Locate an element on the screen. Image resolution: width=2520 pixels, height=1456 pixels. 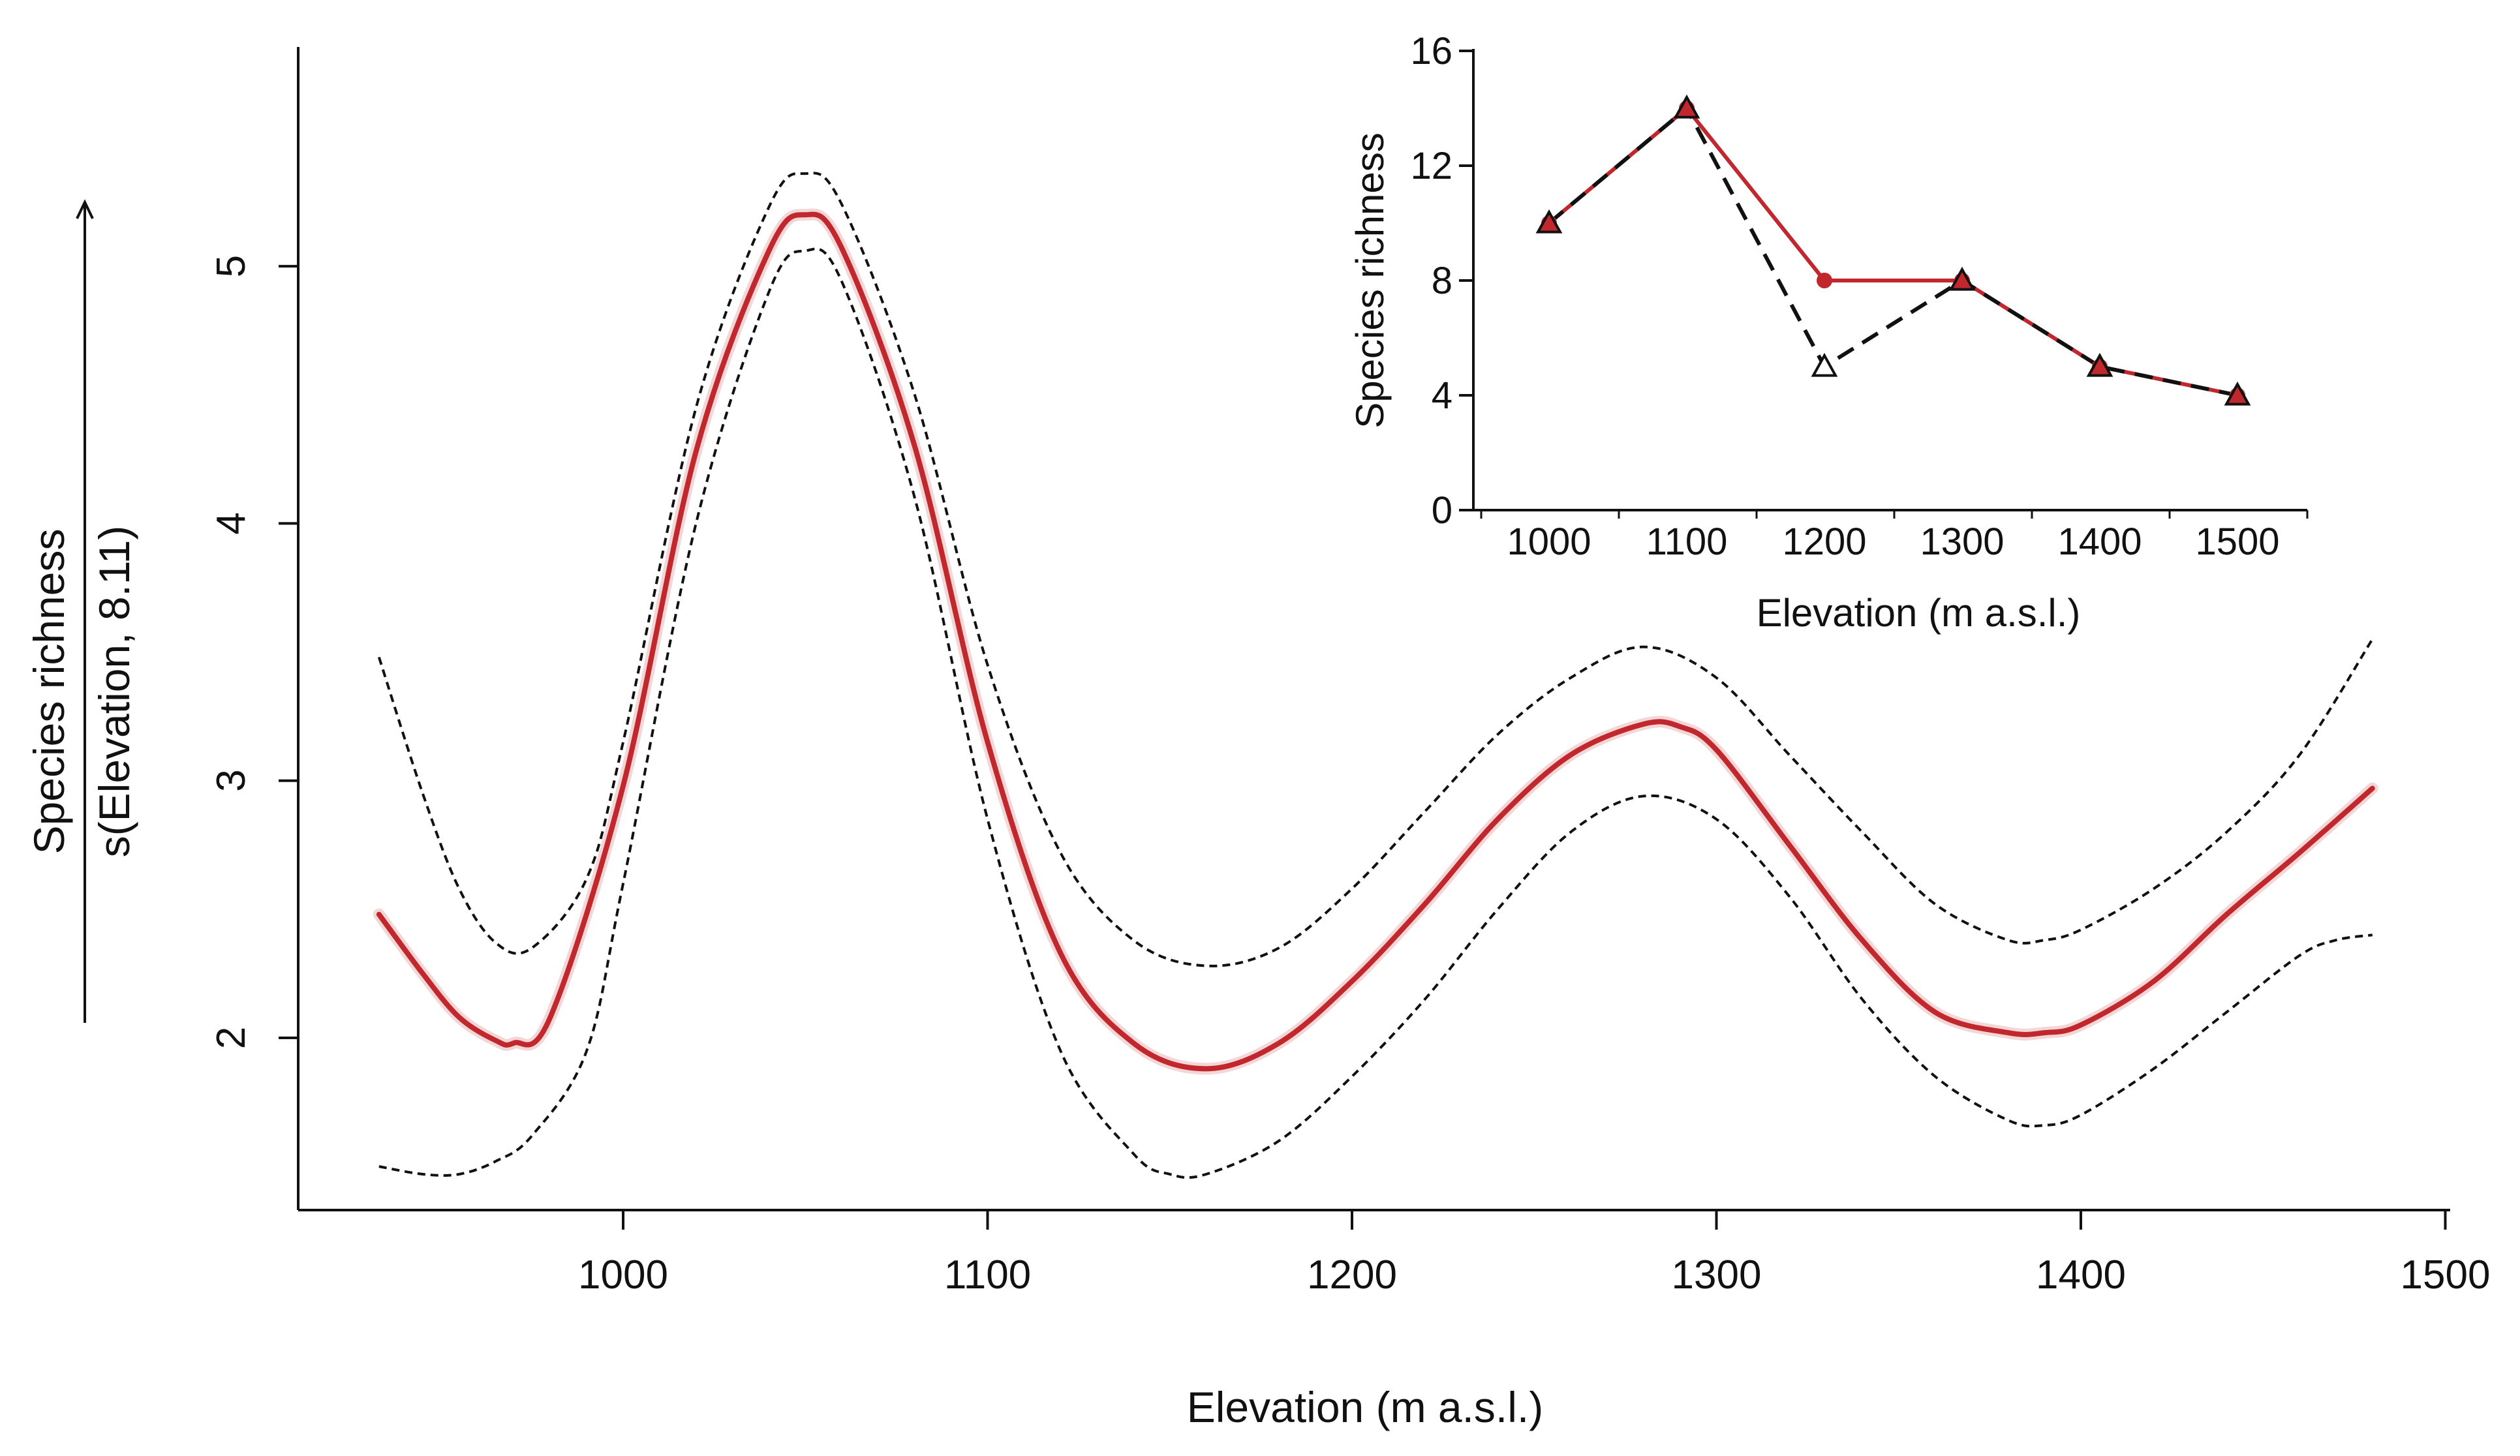
main-y-tick-label: 3 is located at coordinates (231, 780).